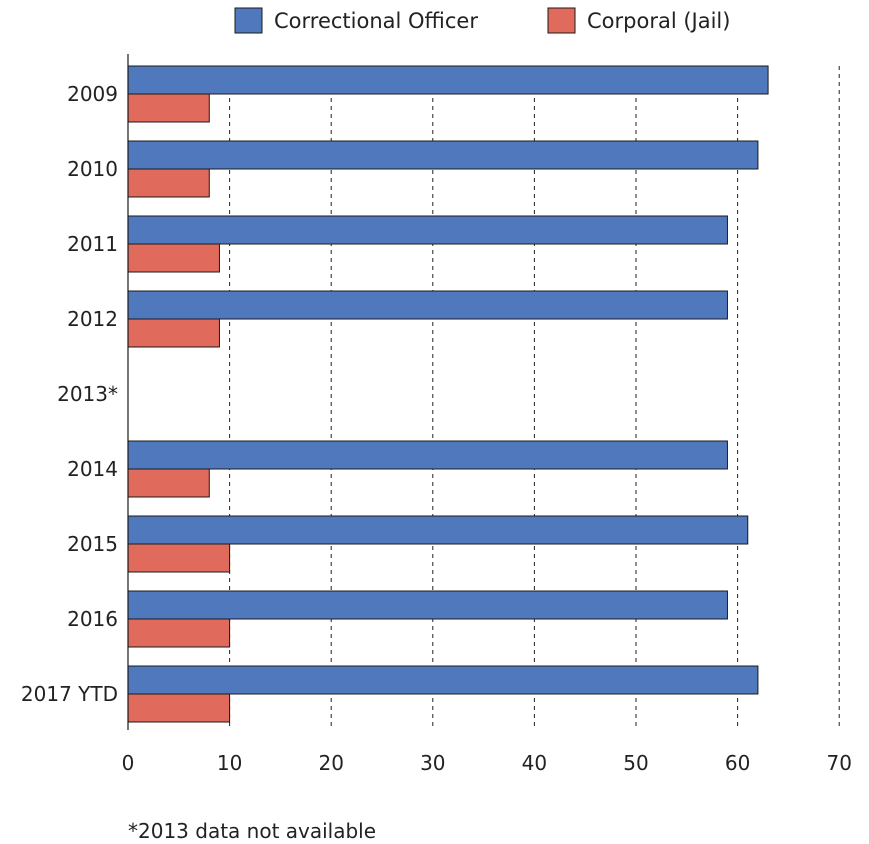  What do you see at coordinates (92, 619) in the screenshot?
I see `category-label: 2016` at bounding box center [92, 619].